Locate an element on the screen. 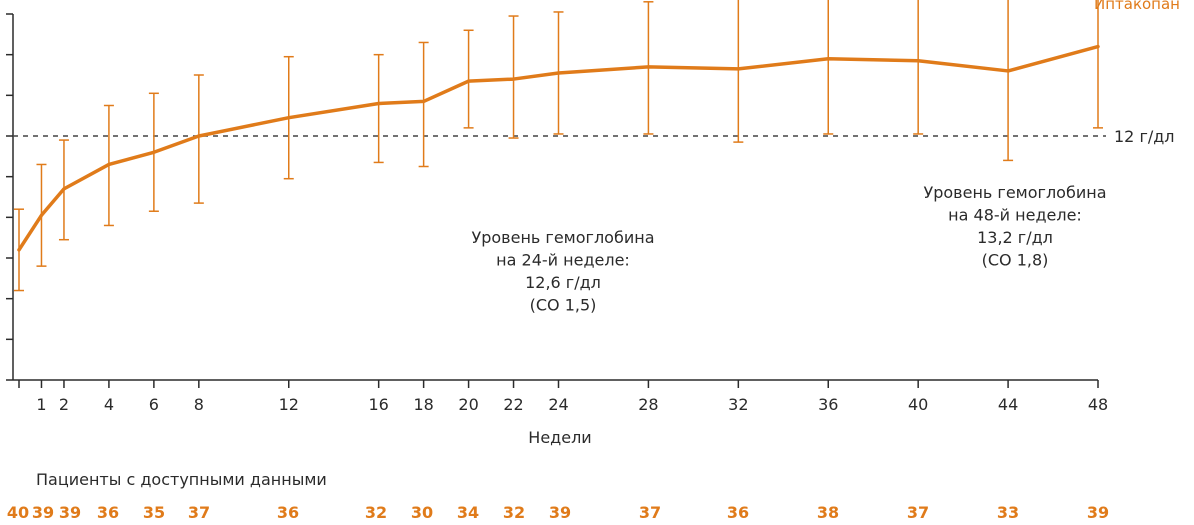  x-tick-label: 4 is located at coordinates (109, 404).